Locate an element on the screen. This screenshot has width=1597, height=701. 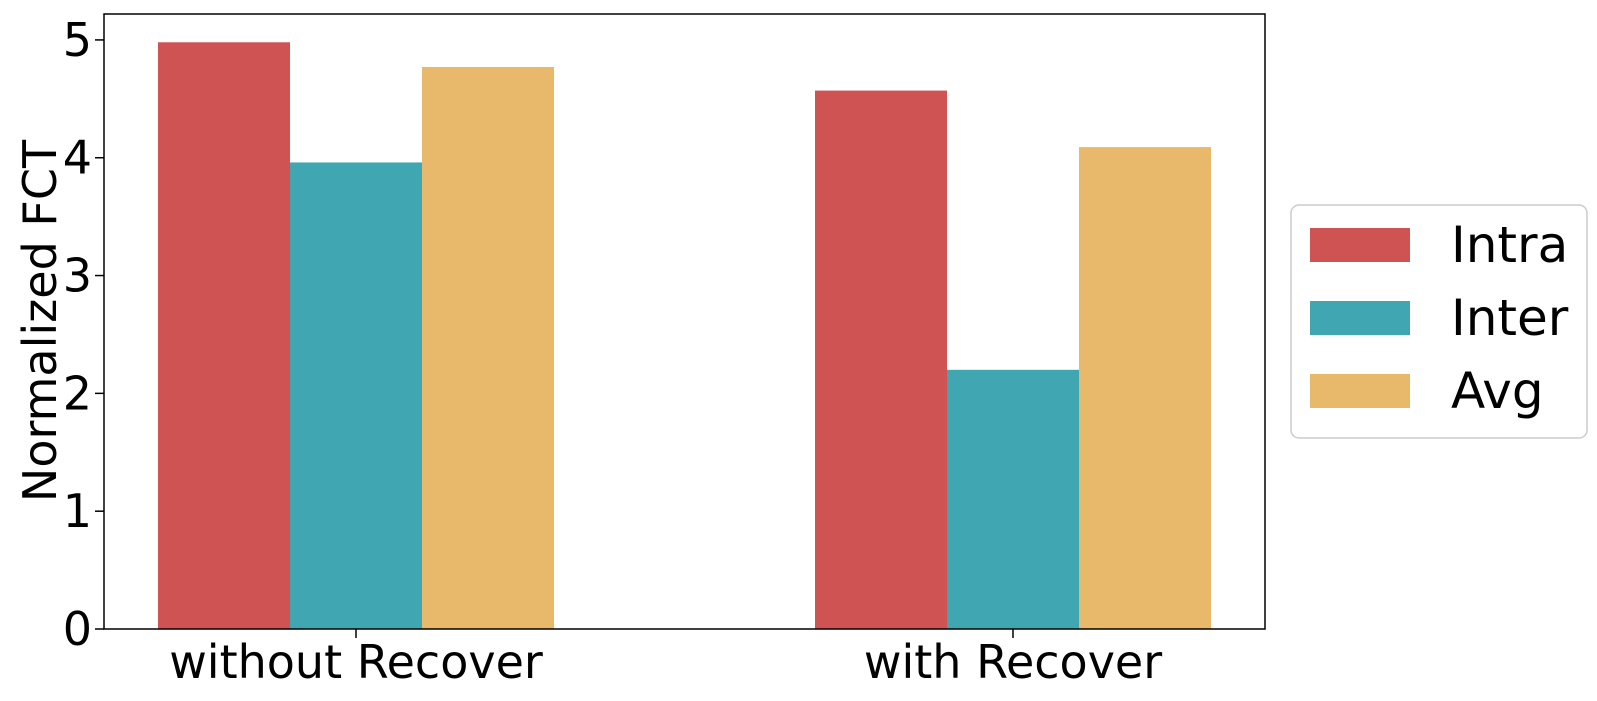
legend-swatch-intra is located at coordinates (1360, 245).